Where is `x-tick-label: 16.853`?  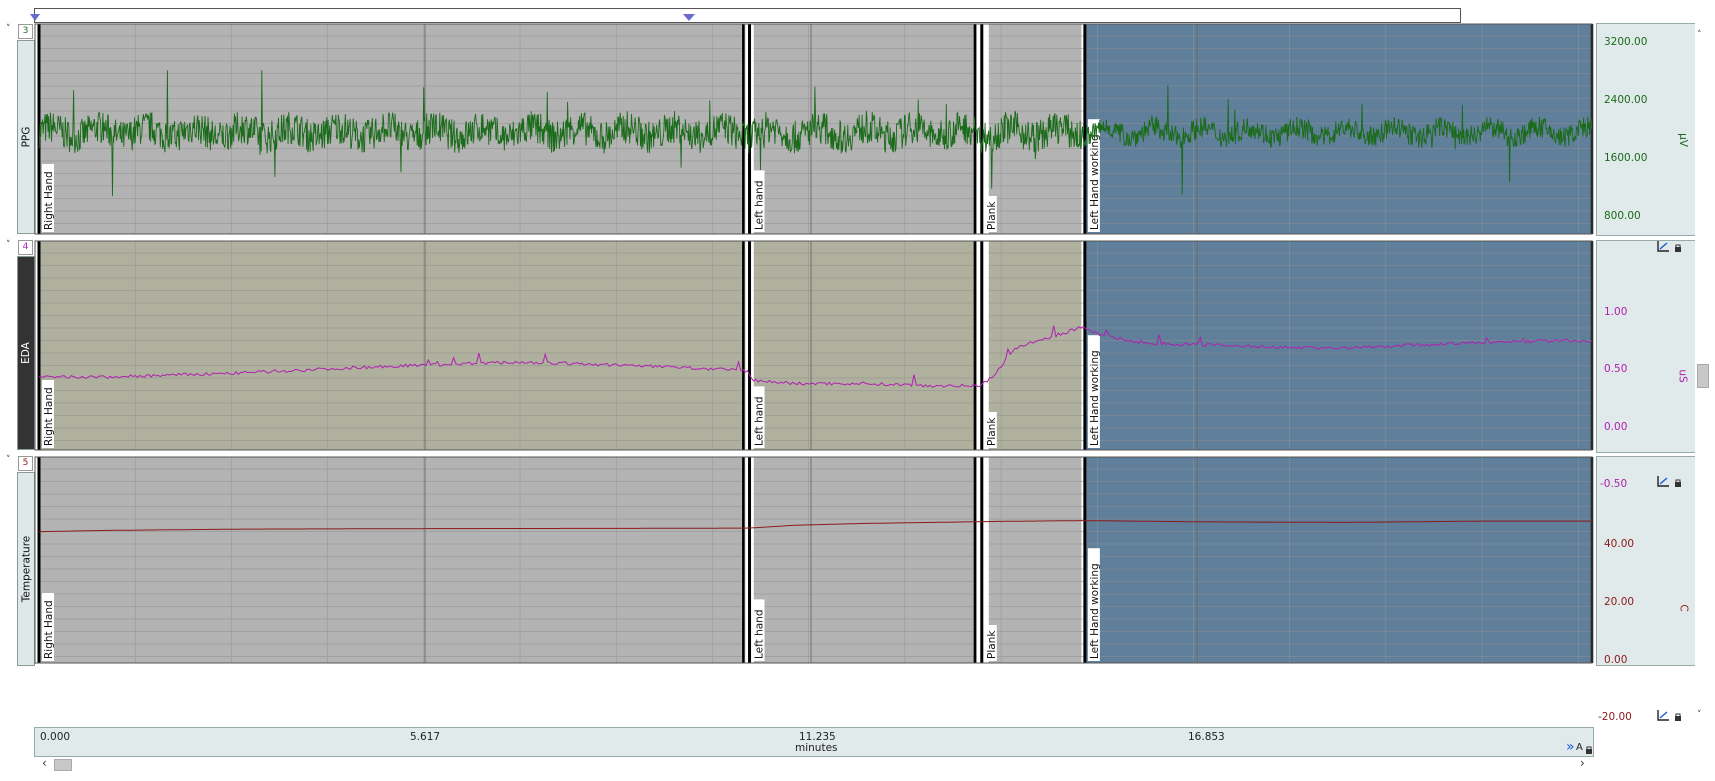
x-tick-label: 16.853 is located at coordinates (1206, 737).